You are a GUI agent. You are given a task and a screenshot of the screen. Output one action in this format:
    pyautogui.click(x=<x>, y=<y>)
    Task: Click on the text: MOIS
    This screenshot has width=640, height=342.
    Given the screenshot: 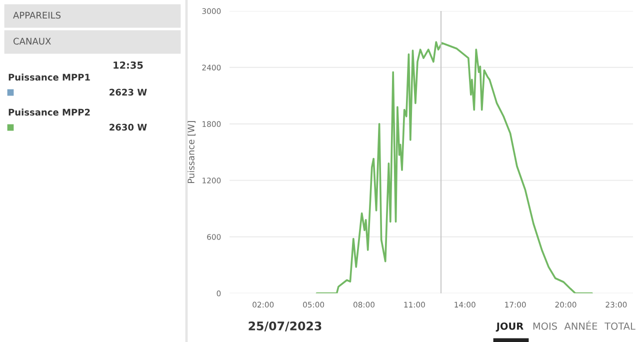 What is the action you would take?
    pyautogui.click(x=545, y=326)
    